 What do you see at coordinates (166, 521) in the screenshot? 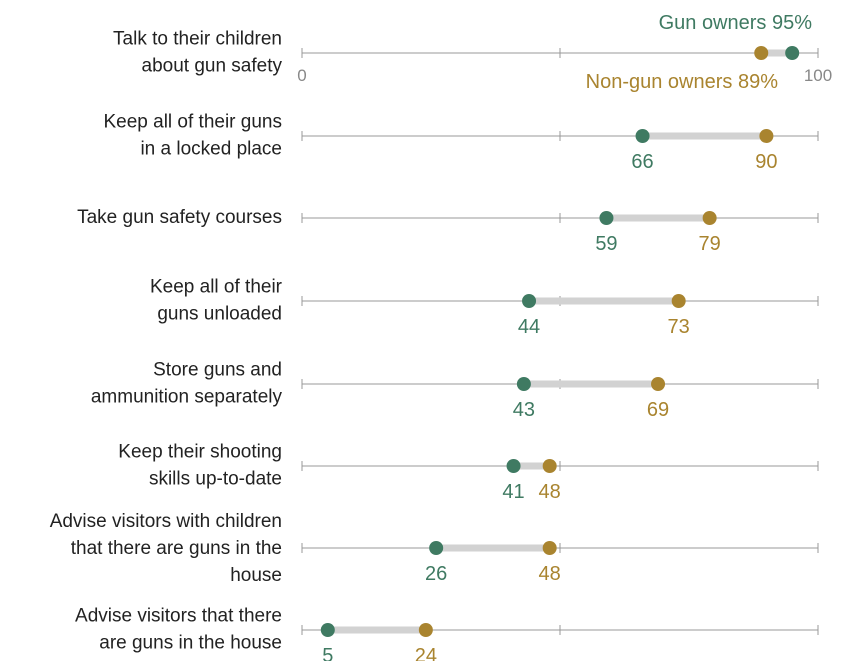
I see `category-label: Advise visitors with children` at bounding box center [166, 521].